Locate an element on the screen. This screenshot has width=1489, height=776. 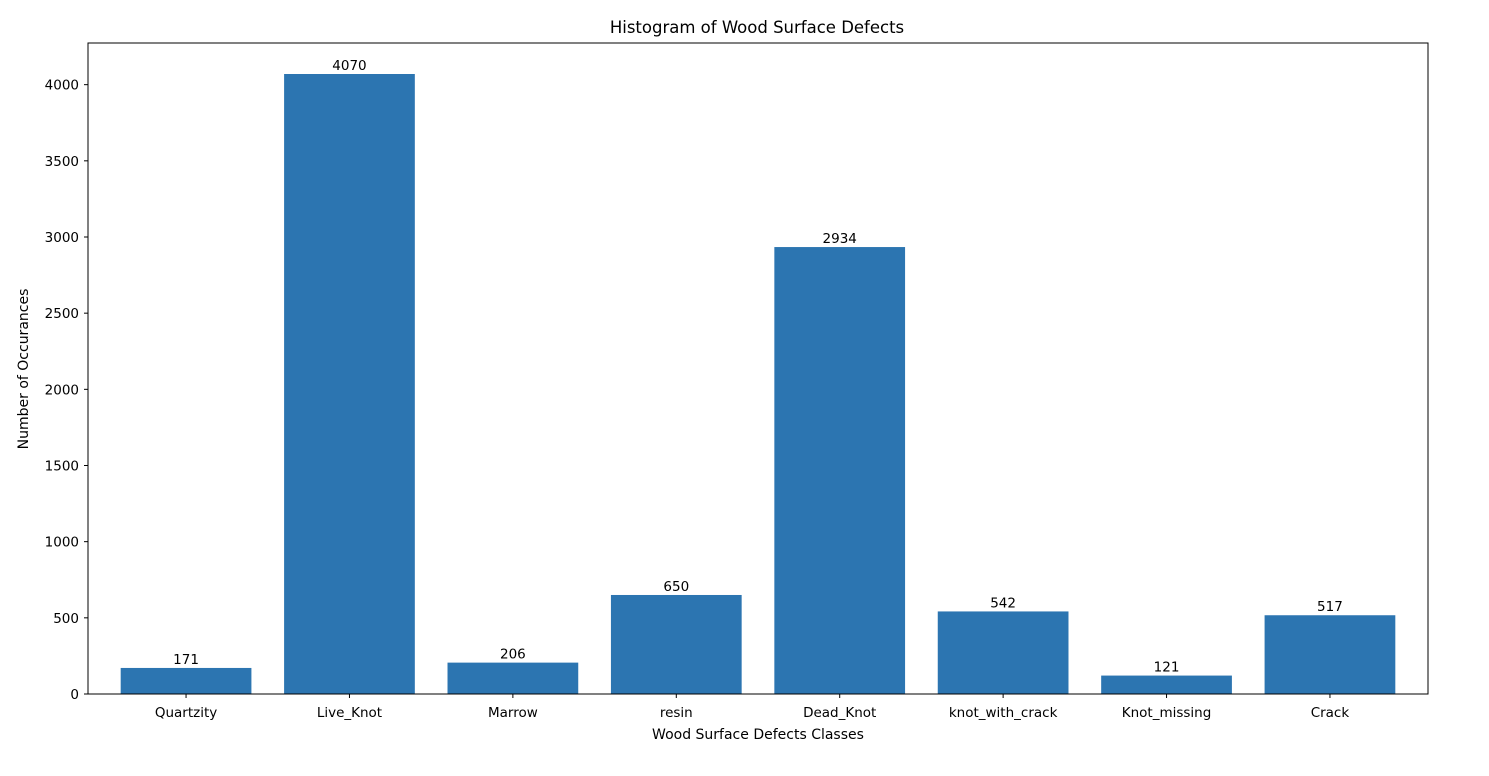
x-tick-label: Marrow is located at coordinates (513, 713).